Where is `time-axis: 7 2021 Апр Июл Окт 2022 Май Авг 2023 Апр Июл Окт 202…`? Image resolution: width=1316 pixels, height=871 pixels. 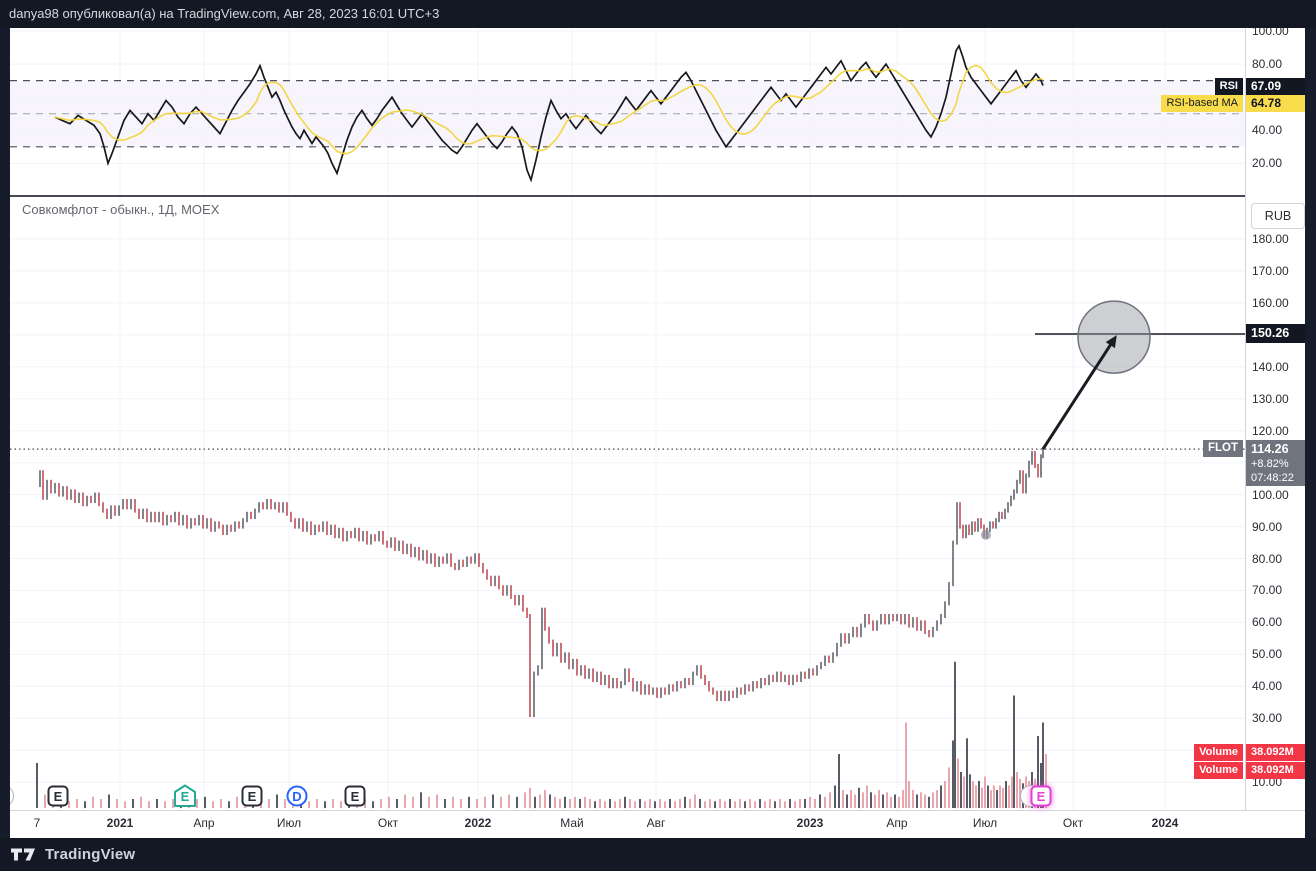 time-axis: 7 2021 Апр Июл Окт 2022 Май Авг 2023 Апр Июл Окт 202… is located at coordinates (657, 824).